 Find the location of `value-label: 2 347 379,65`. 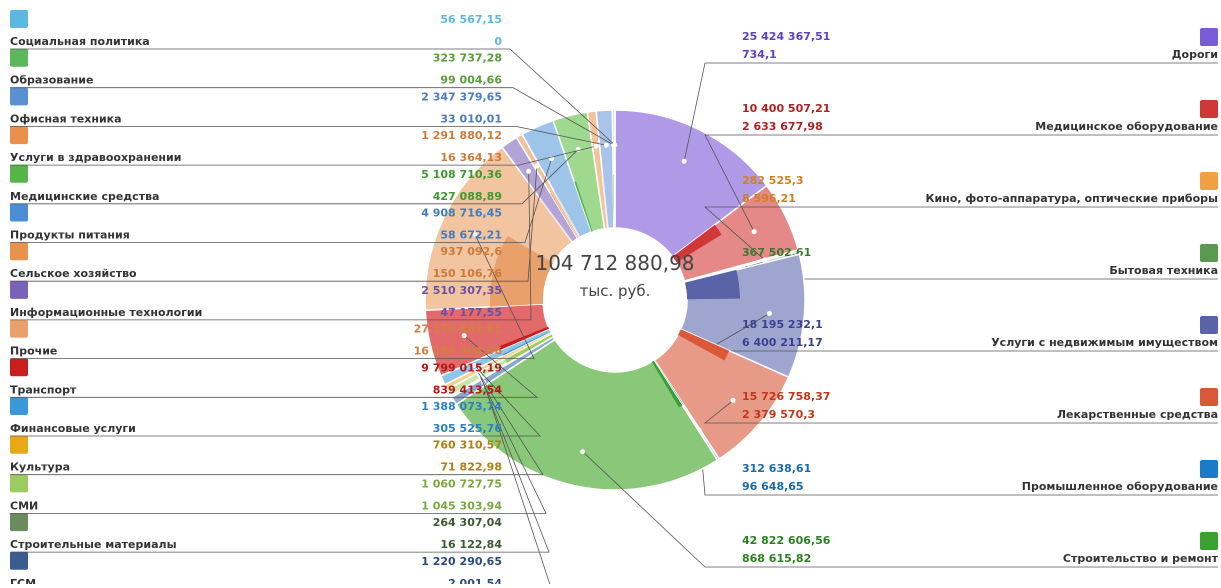

value-label: 2 347 379,65 is located at coordinates (461, 96).